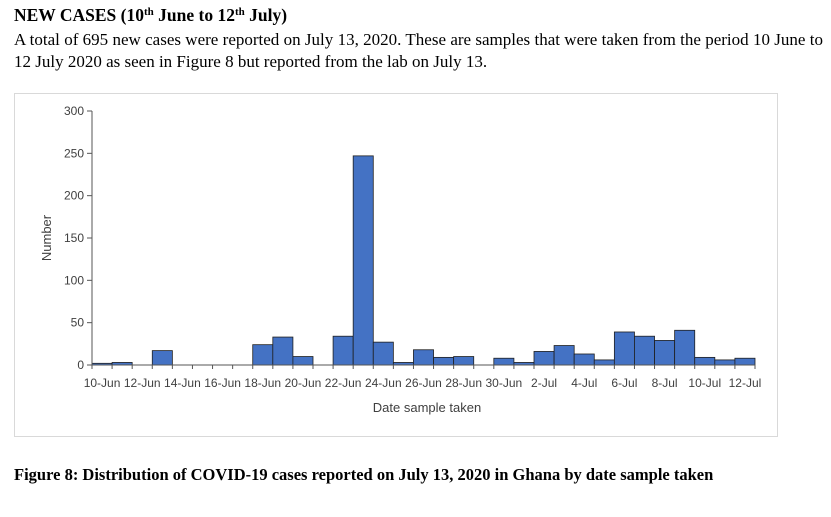  I want to click on x-tick-label: 22-Jun, so click(343, 383).